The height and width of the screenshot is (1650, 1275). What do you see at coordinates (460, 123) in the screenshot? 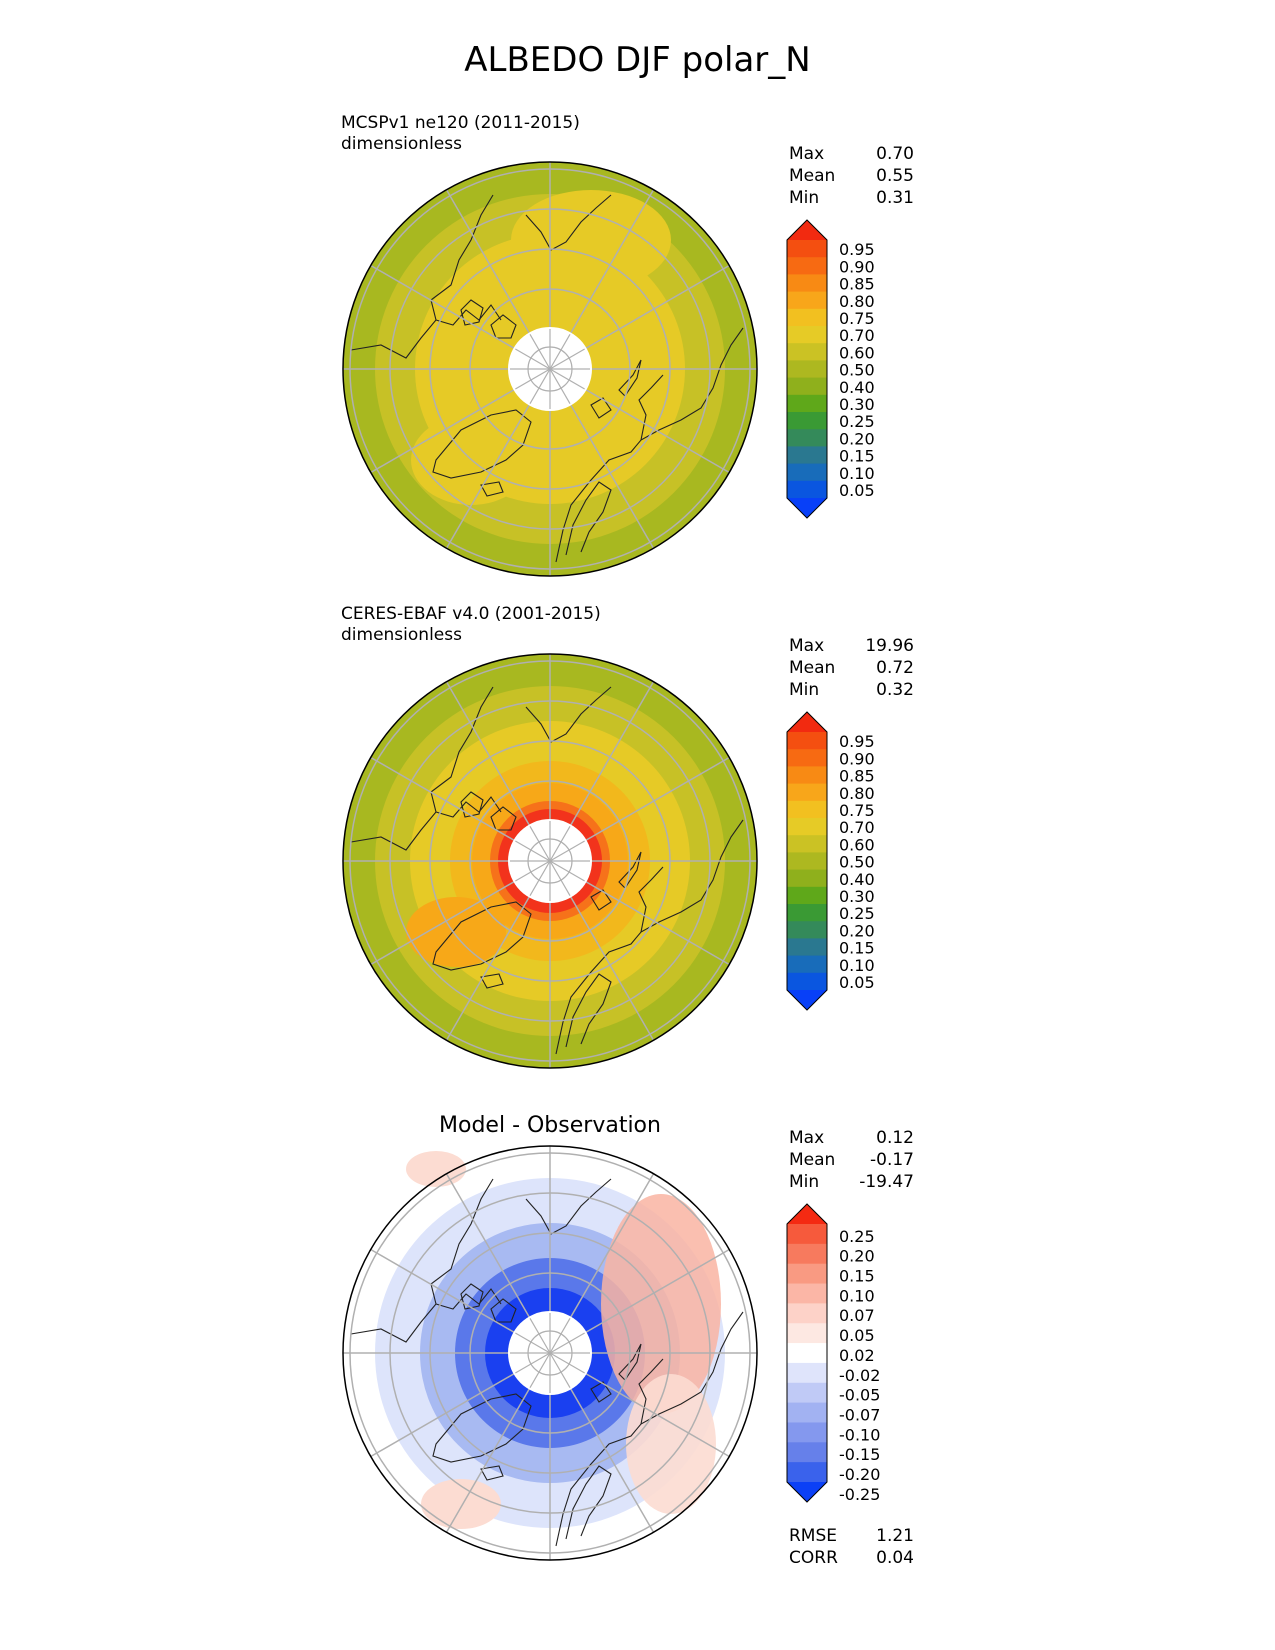
I see `panel1-title: MCSPv1 ne120 (2011-2015)` at bounding box center [460, 123].